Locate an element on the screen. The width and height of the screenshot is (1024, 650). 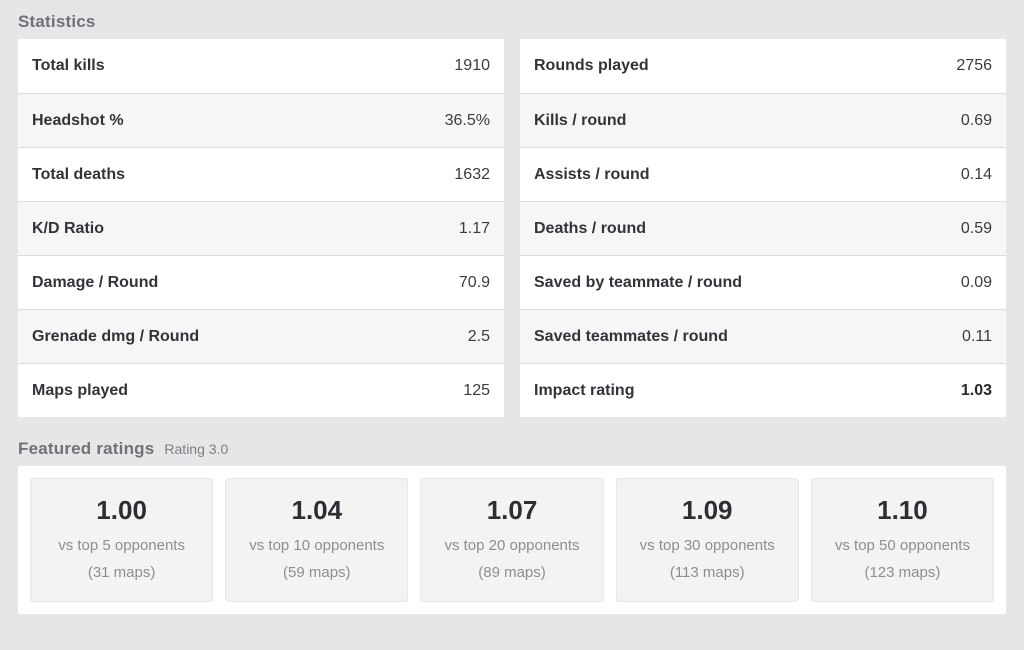
stats-row: Rounds played 2756 is located at coordinates (763, 66).